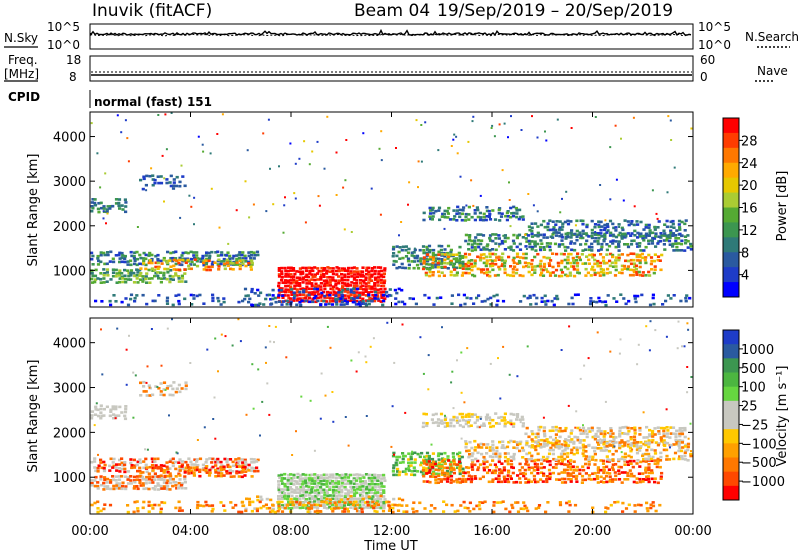 The width and height of the screenshot is (800, 554). I want to click on colorbar-swatch, so click(731, 185).